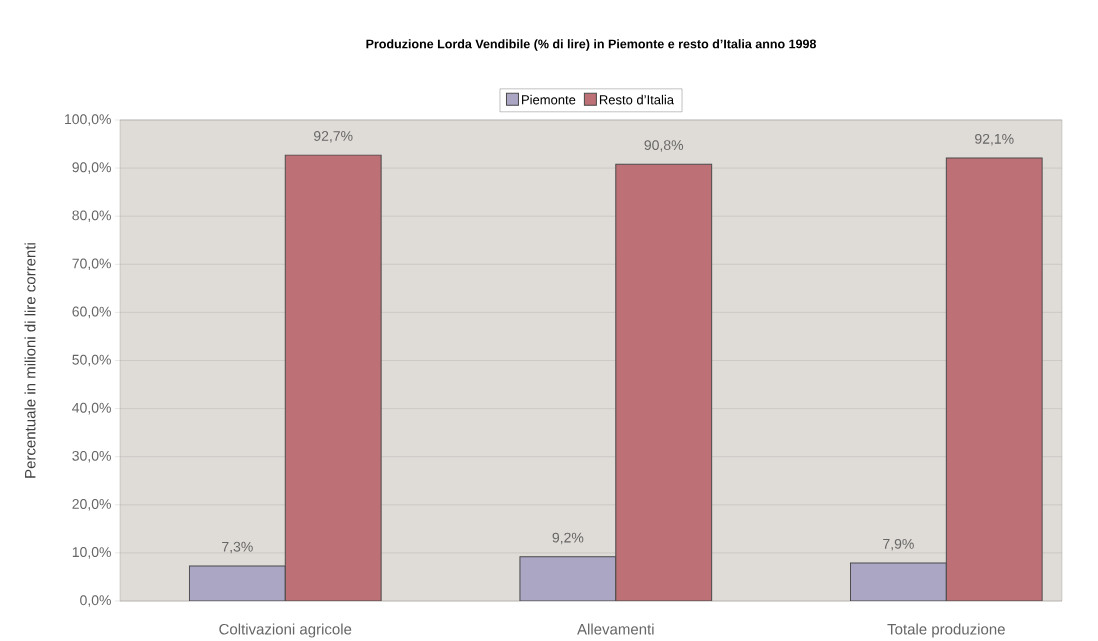 This screenshot has height=641, width=1098. I want to click on y-tick-label: 60,0%, so click(91, 312).